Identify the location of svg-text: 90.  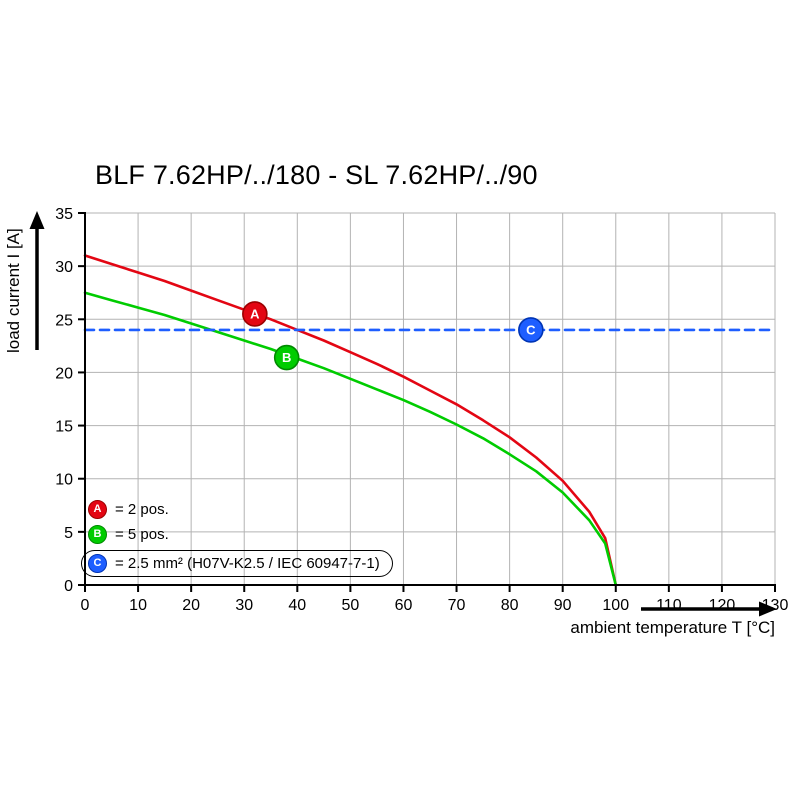
(563, 605).